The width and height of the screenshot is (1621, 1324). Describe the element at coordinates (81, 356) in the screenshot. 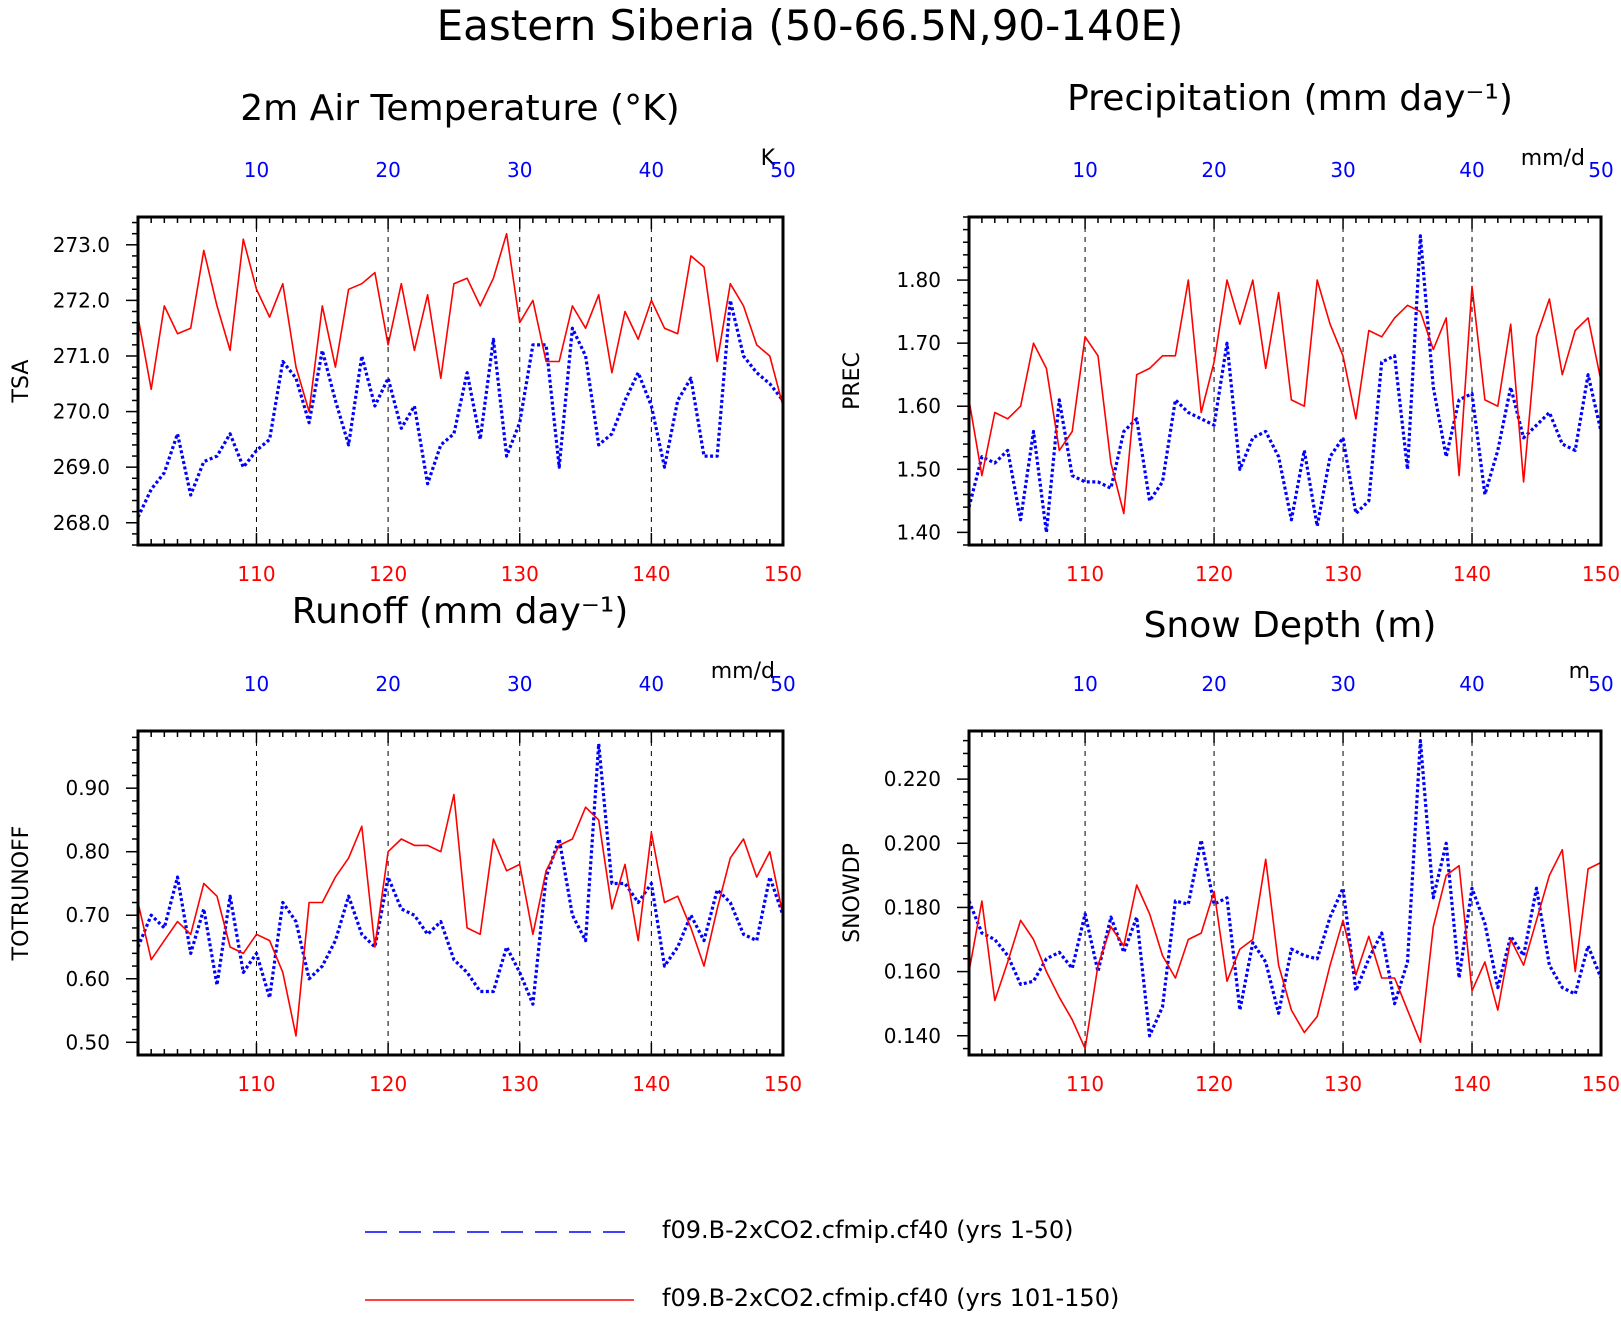

I see `y-tick-label: 271.0` at that location.